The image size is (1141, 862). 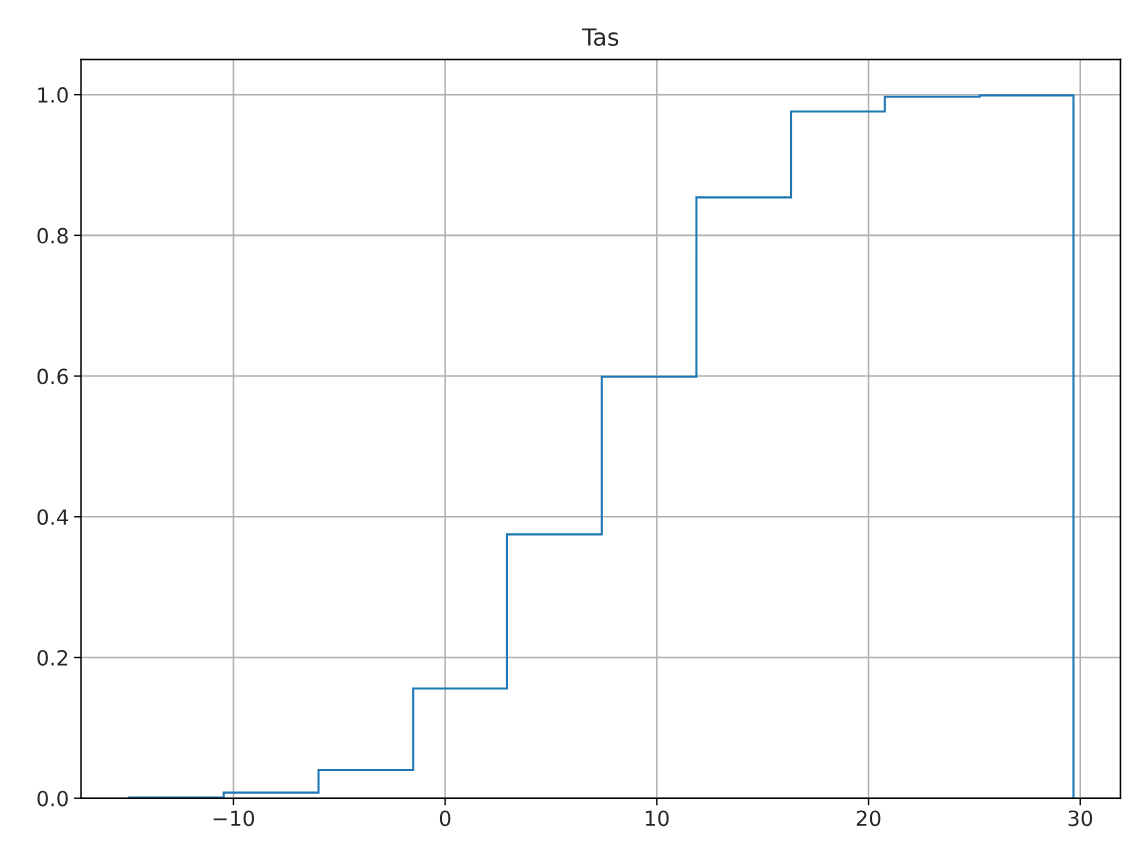 What do you see at coordinates (52, 376) in the screenshot?
I see `y-tick-label: 0.6` at bounding box center [52, 376].